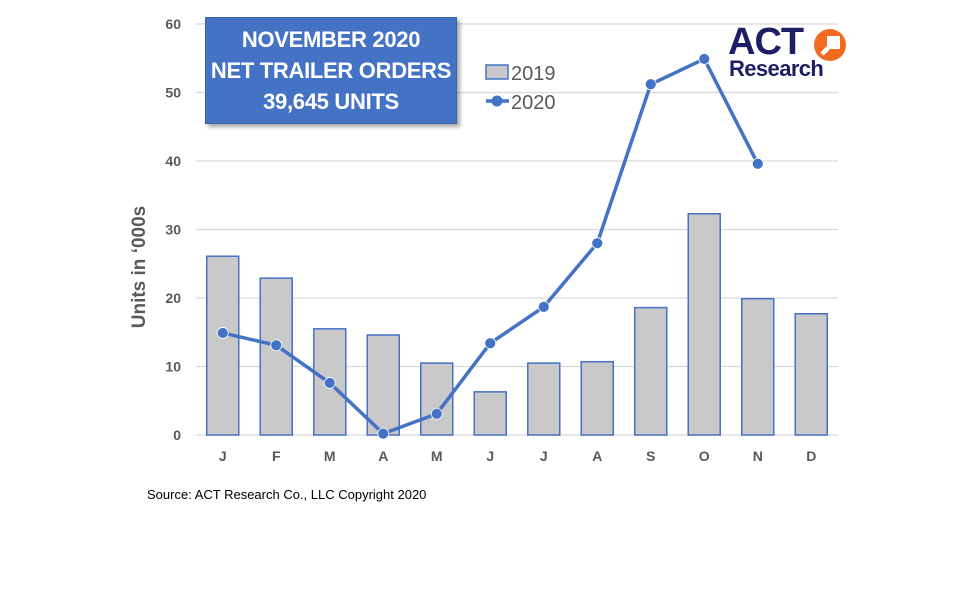  Describe the element at coordinates (173, 367) in the screenshot. I see `y-tick-label: 10` at that location.